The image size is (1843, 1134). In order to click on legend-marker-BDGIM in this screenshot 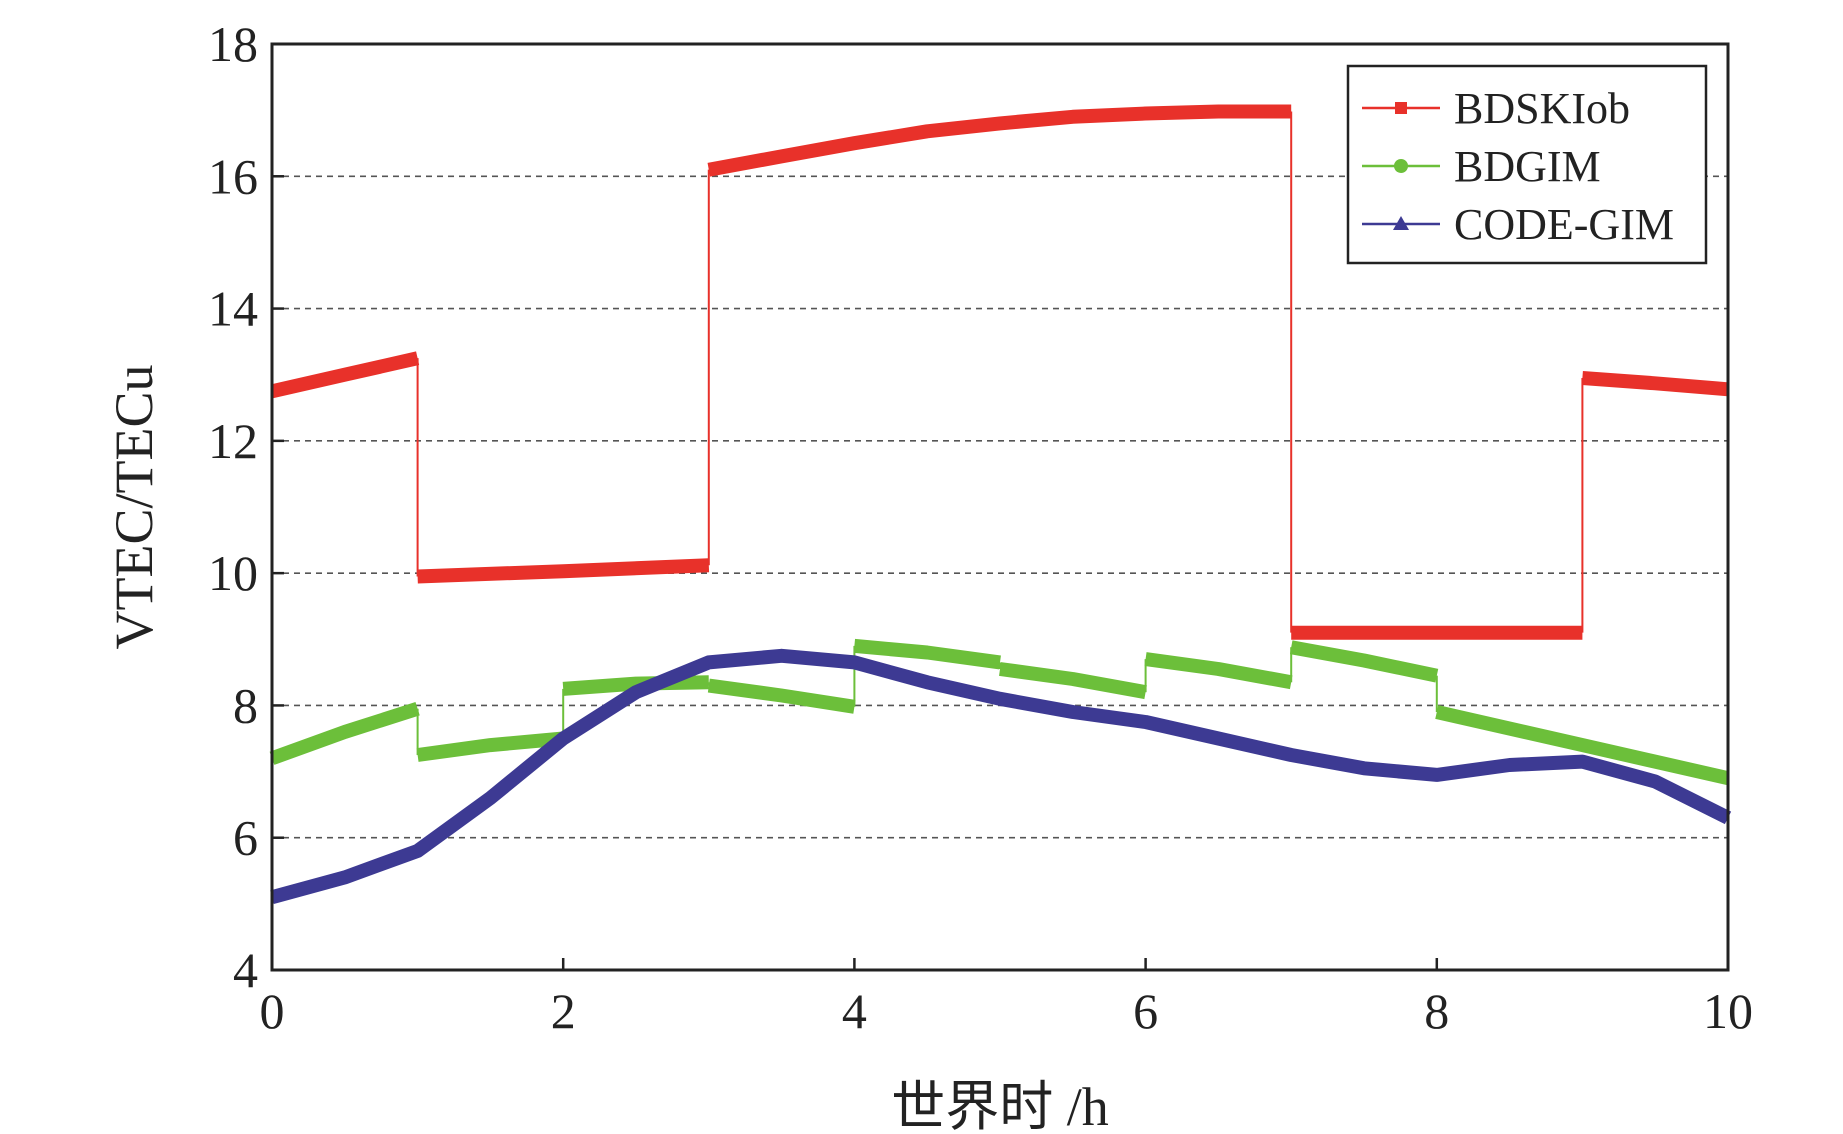, I will do `click(1401, 166)`.